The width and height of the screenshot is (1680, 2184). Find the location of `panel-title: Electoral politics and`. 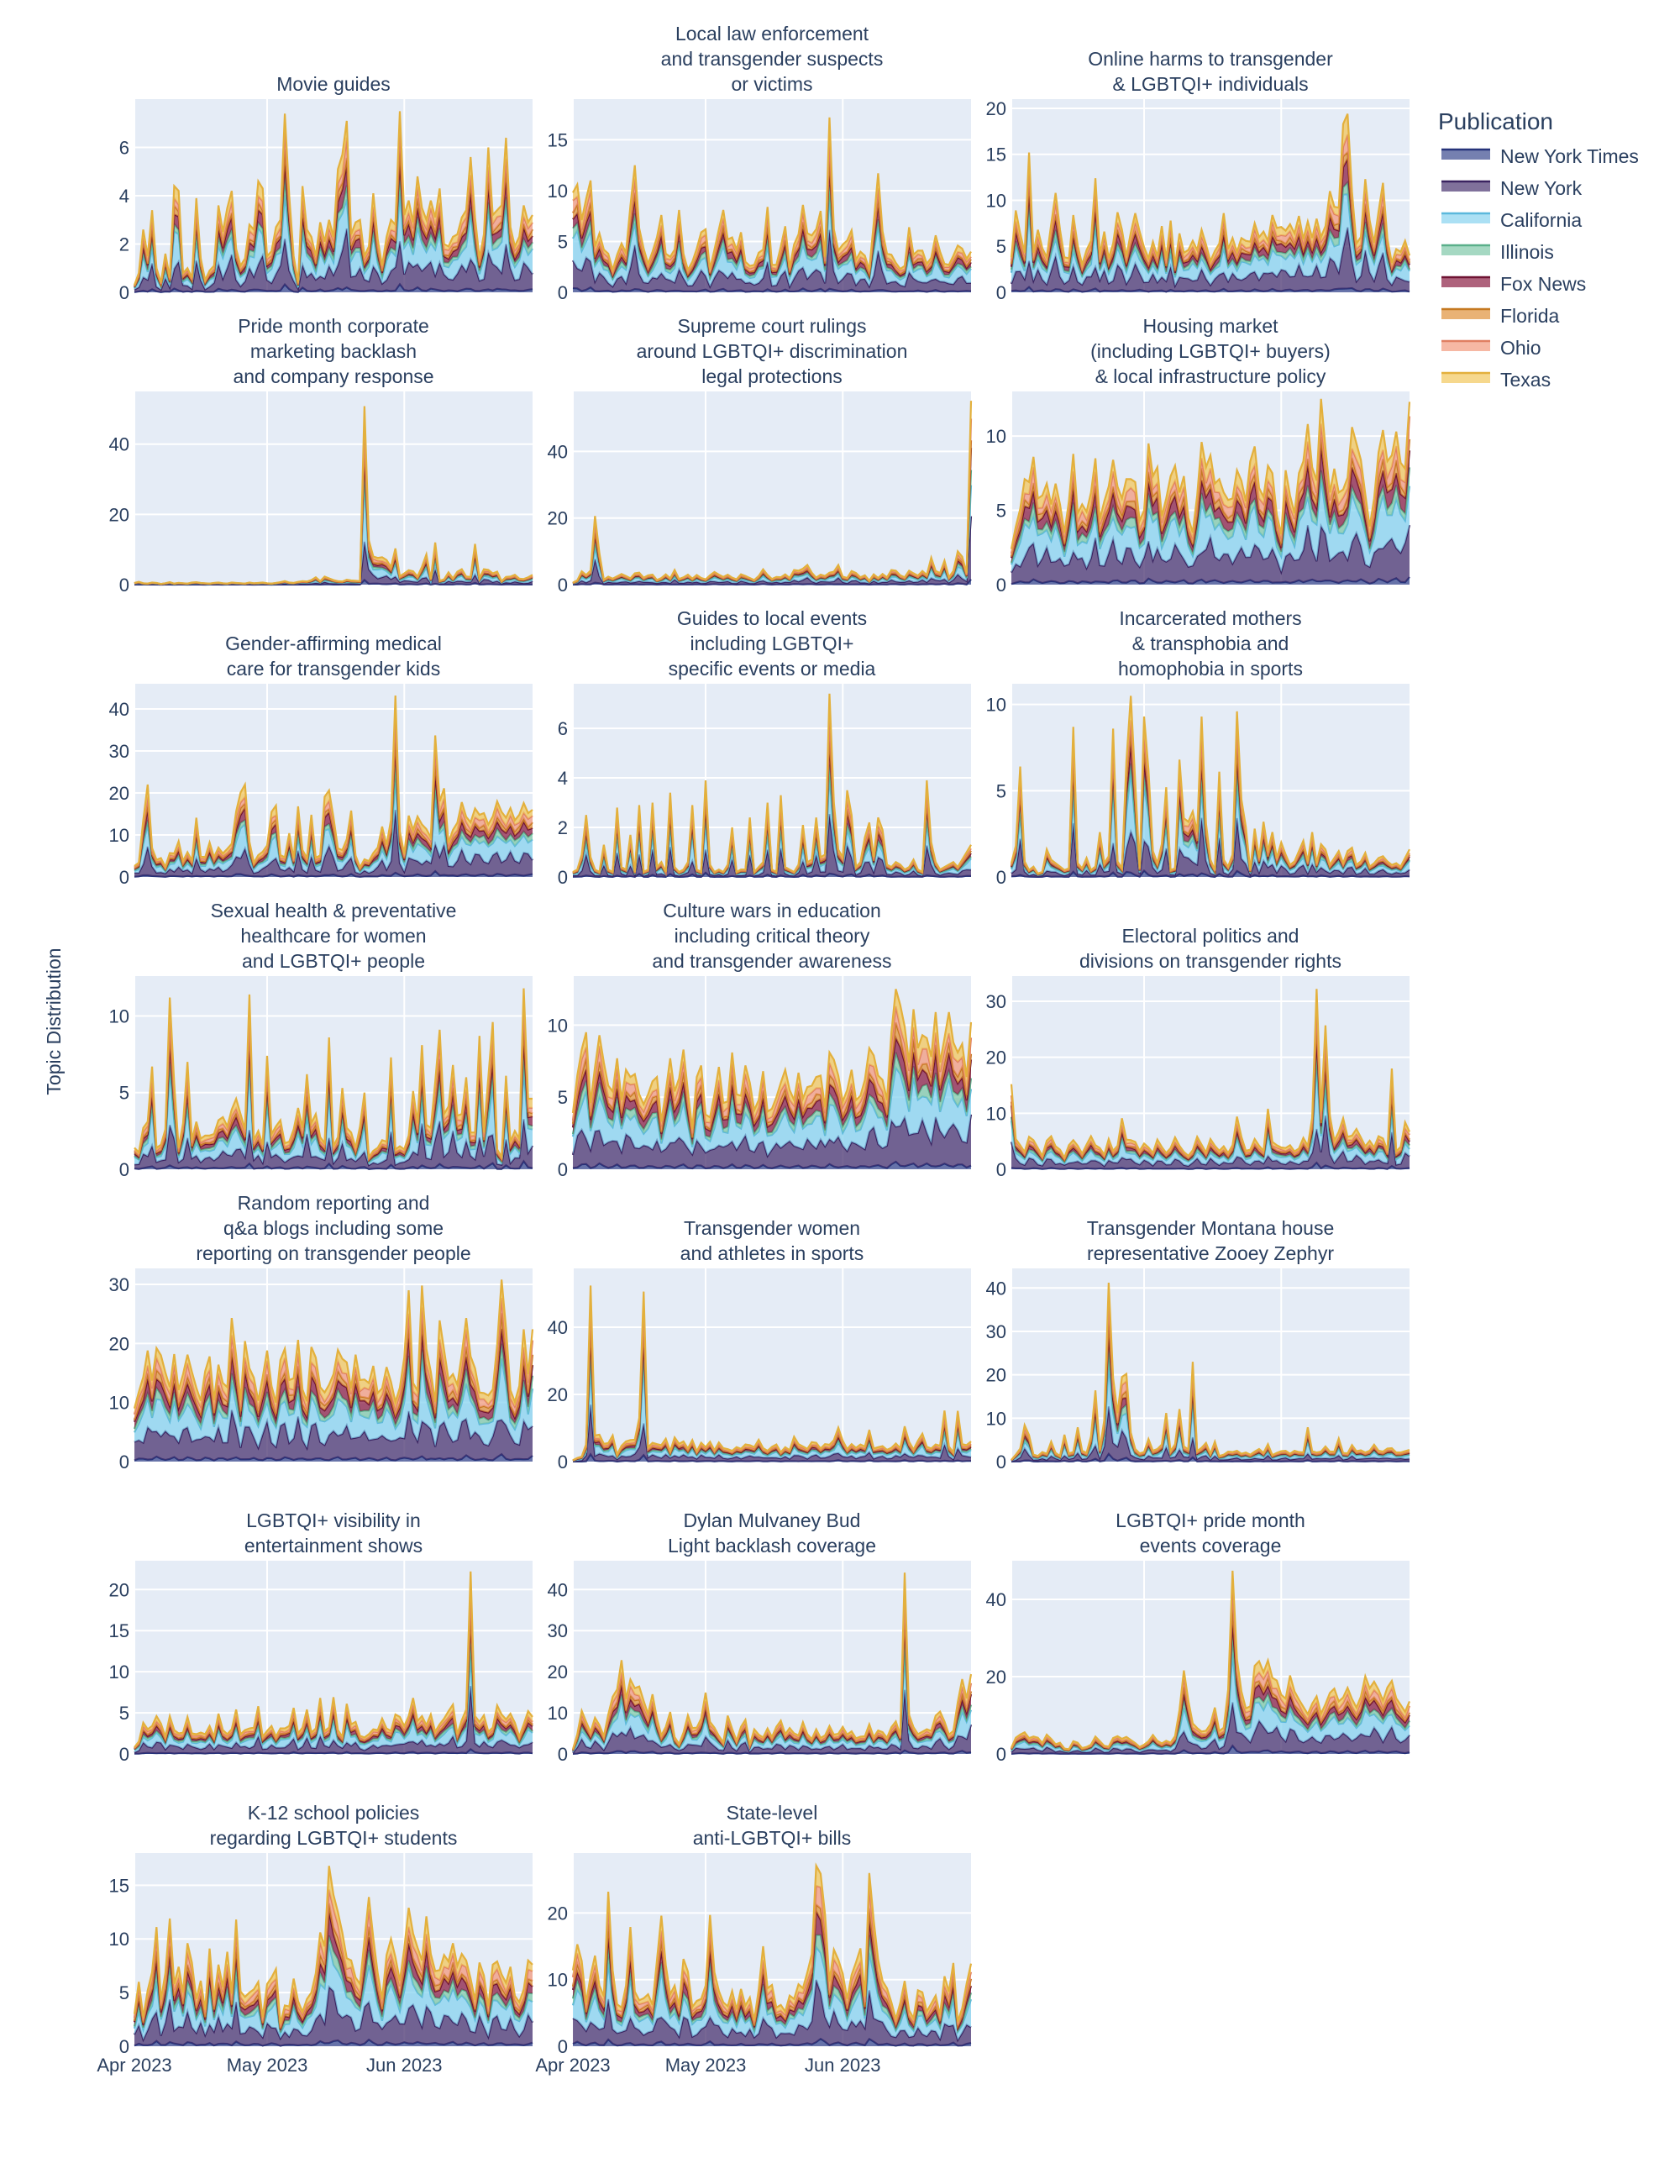

panel-title: Electoral politics and is located at coordinates (1210, 936).